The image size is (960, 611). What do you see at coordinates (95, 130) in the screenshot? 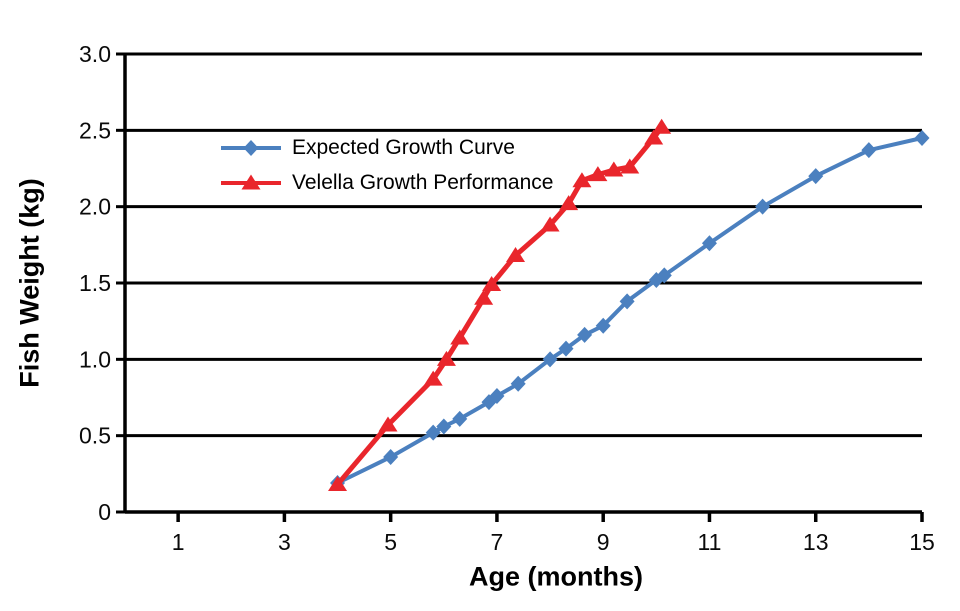
I see `y-tick-label: 2.5` at bounding box center [95, 130].